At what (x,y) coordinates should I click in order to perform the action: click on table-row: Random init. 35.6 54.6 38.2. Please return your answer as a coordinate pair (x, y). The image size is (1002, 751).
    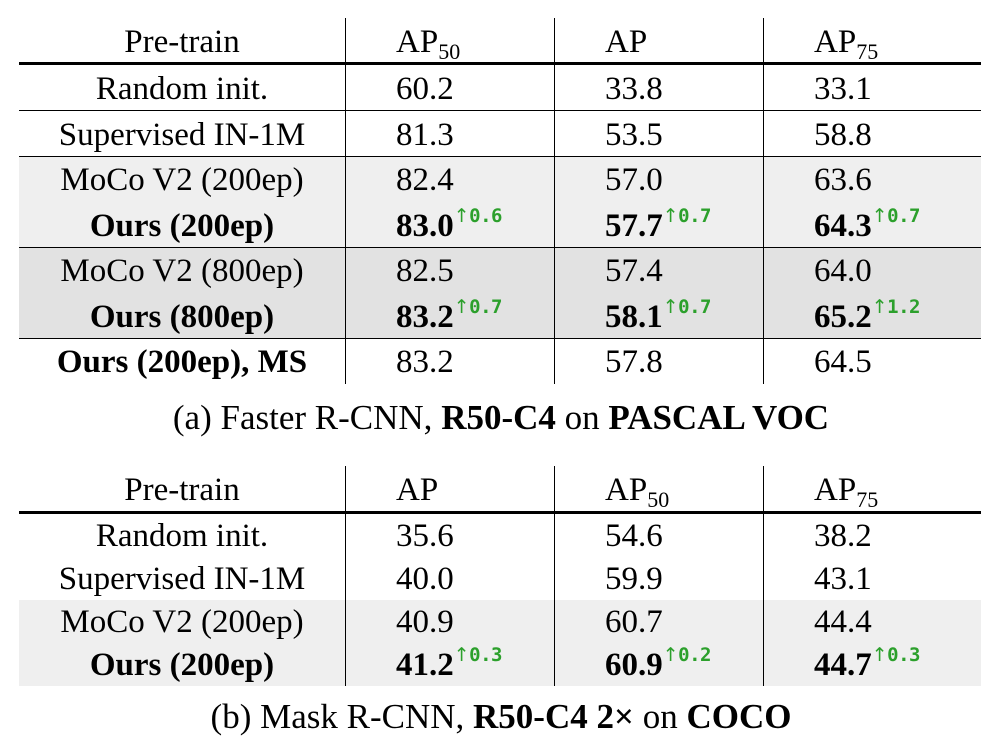
    Looking at the image, I should click on (500, 534).